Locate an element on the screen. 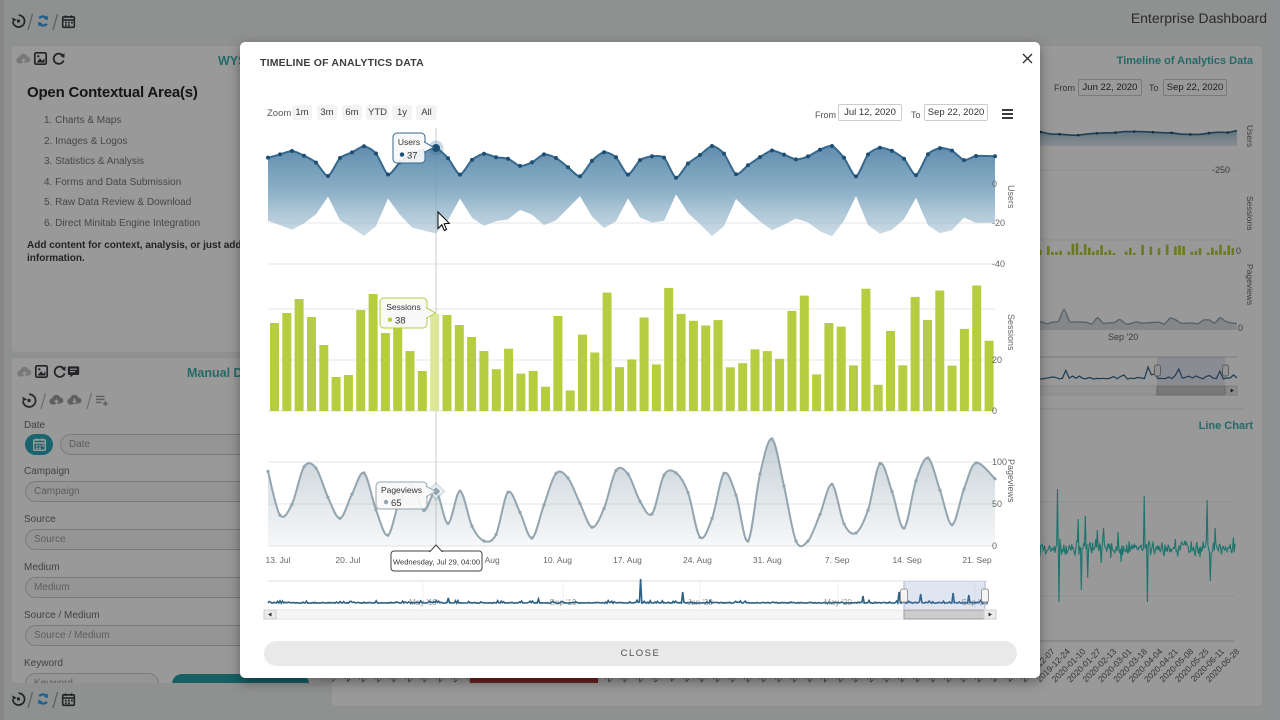 The height and width of the screenshot is (720, 1280). svg-text: -40 is located at coordinates (998, 264).